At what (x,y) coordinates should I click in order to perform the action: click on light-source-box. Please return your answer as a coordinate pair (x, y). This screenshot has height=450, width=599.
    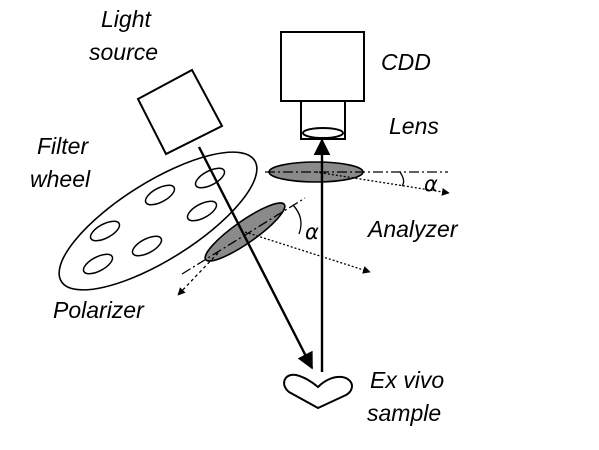
    Looking at the image, I should click on (180, 112).